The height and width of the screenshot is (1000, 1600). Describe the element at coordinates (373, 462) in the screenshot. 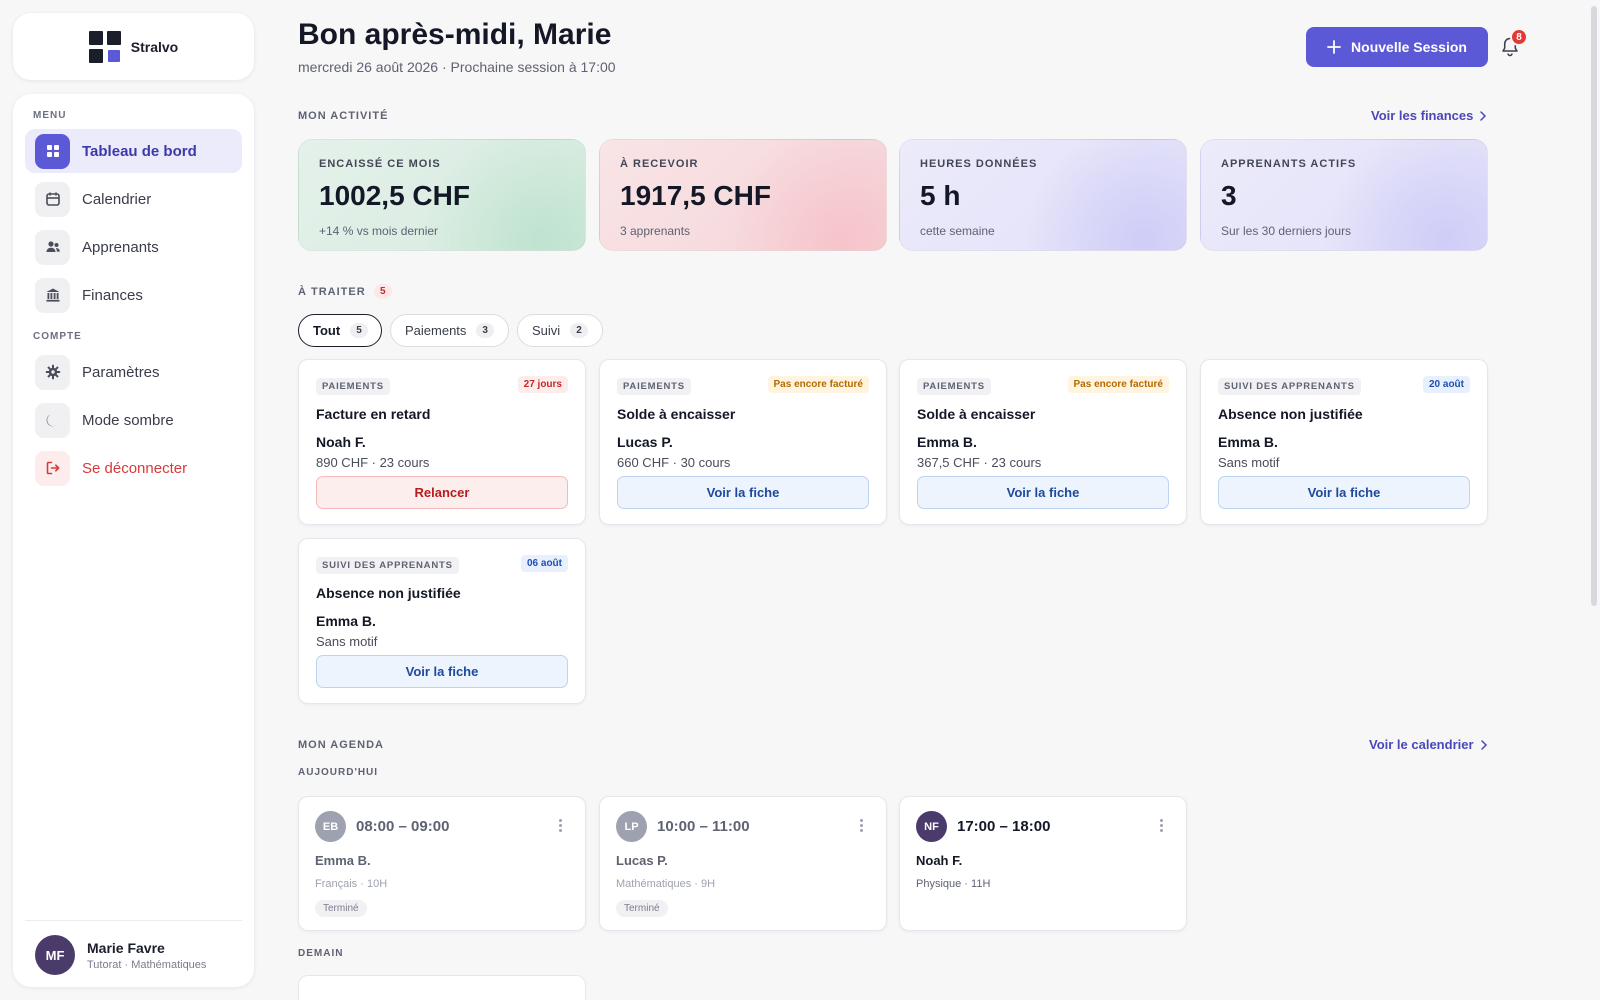

I see `task-detail: 890 CHF · 23 cours` at that location.